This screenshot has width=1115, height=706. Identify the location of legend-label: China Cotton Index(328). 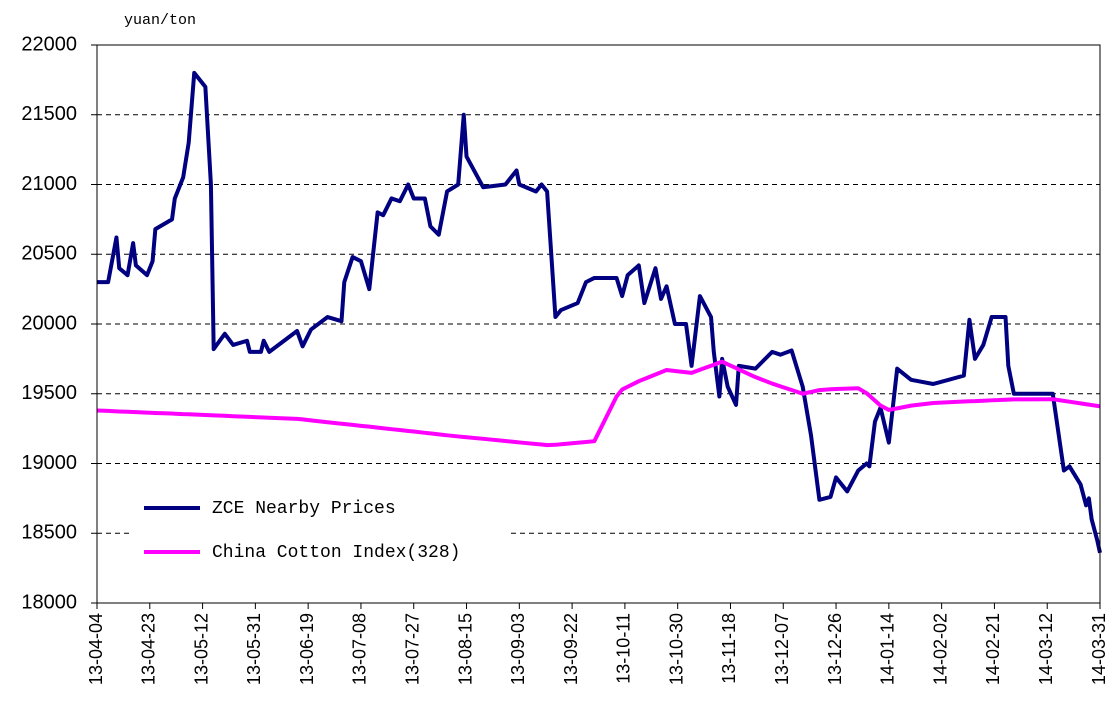
(336, 553).